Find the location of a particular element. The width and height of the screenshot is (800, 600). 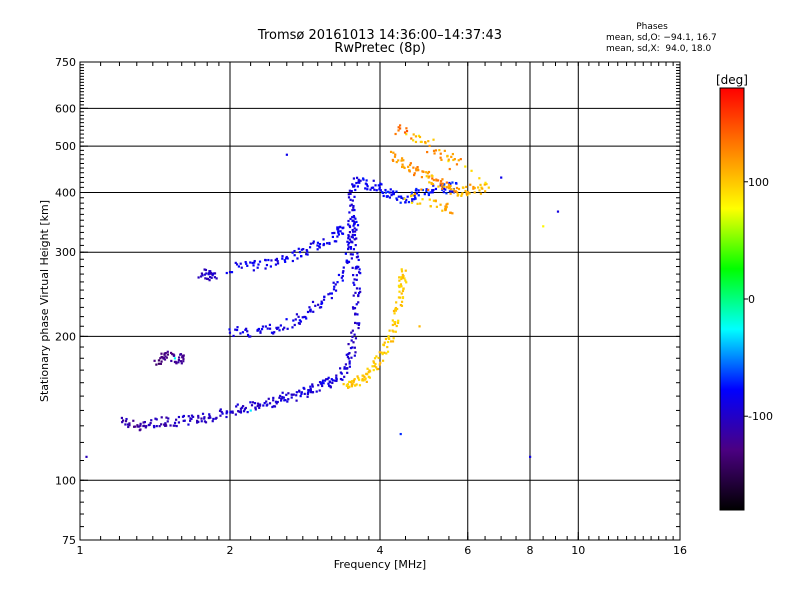

y-tick-label: 400 is located at coordinates (65, 192).